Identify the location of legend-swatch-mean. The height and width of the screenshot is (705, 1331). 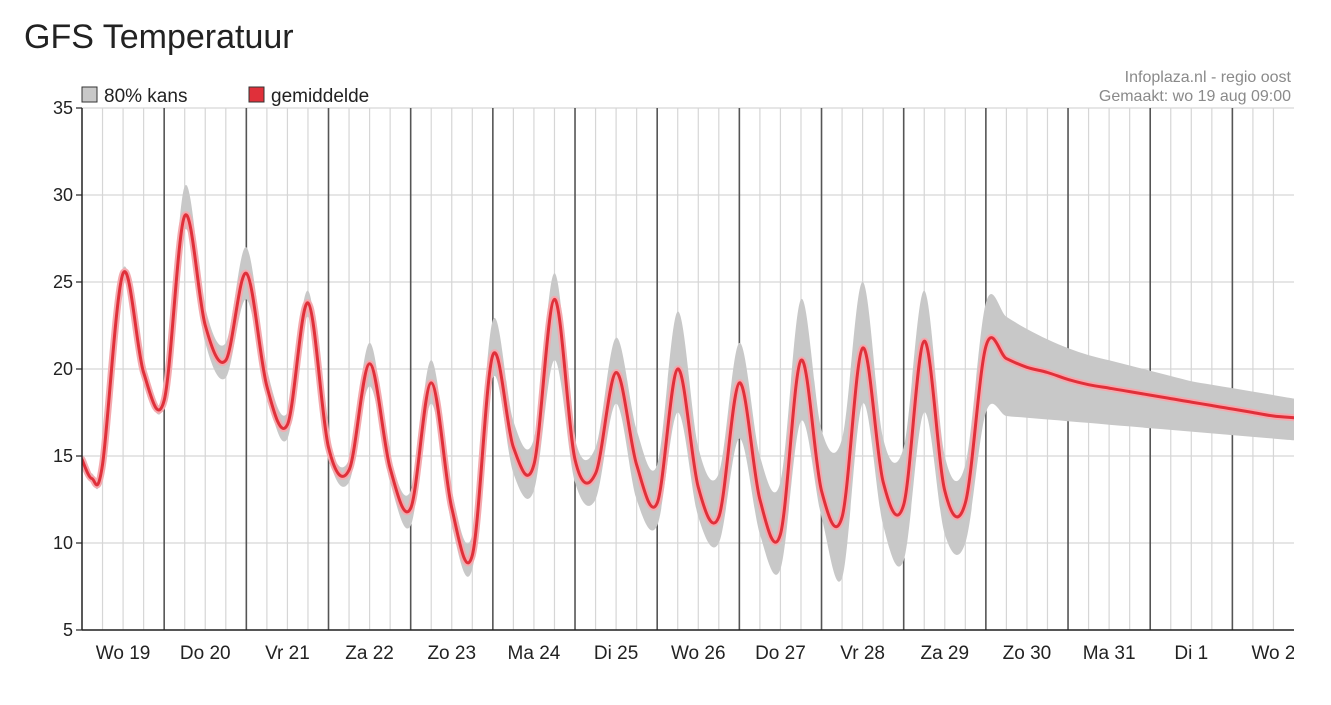
(256, 94).